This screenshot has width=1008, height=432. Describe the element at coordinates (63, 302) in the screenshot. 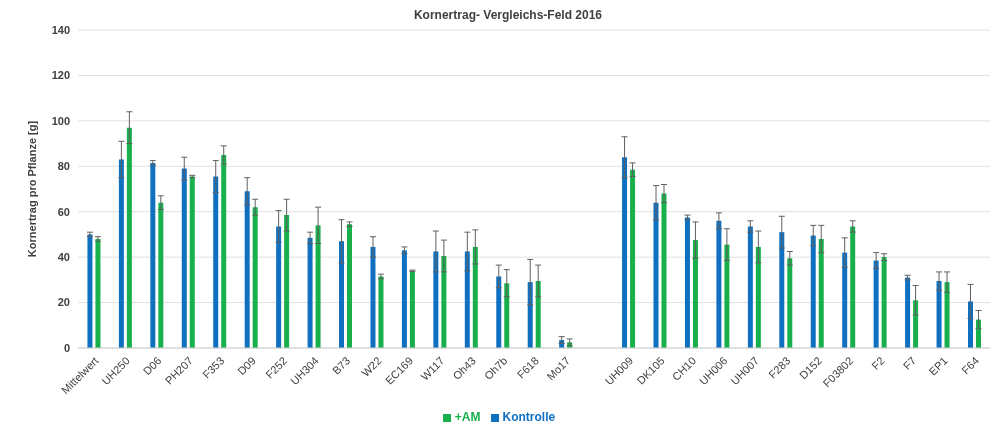

I see `y-tick-label: 20` at that location.